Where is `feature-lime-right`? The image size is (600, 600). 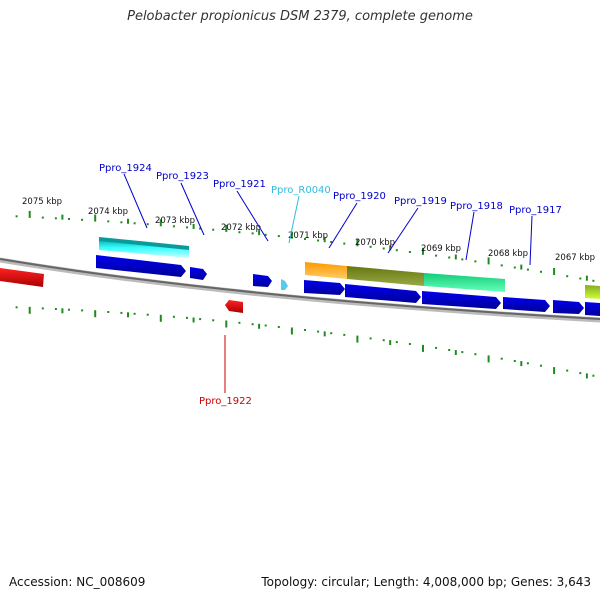
feature-lime-right is located at coordinates (592, 292).